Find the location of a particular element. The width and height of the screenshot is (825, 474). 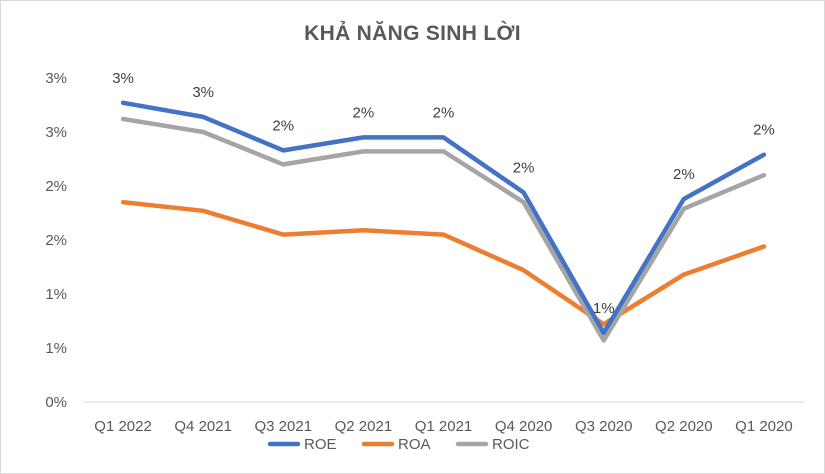

legend-label: ROIC is located at coordinates (511, 444).